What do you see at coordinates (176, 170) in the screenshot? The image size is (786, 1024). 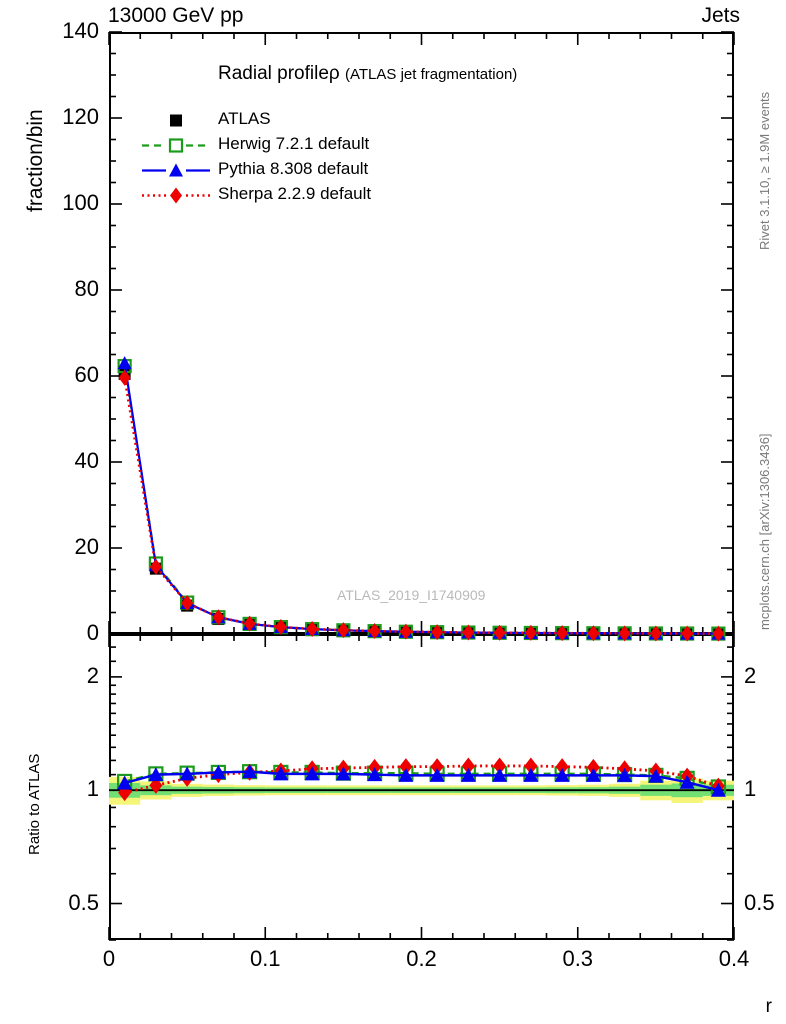 I see `legend-marker-triangle-filled` at bounding box center [176, 170].